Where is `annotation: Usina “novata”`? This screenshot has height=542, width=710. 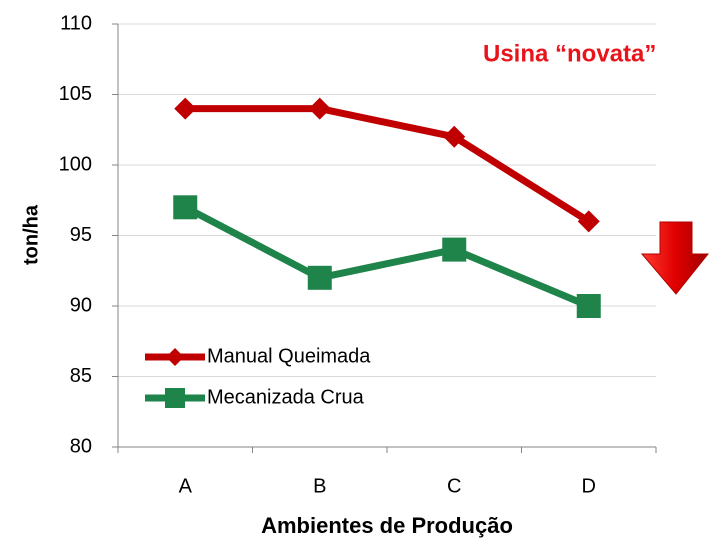
annotation: Usina “novata” is located at coordinates (569, 53).